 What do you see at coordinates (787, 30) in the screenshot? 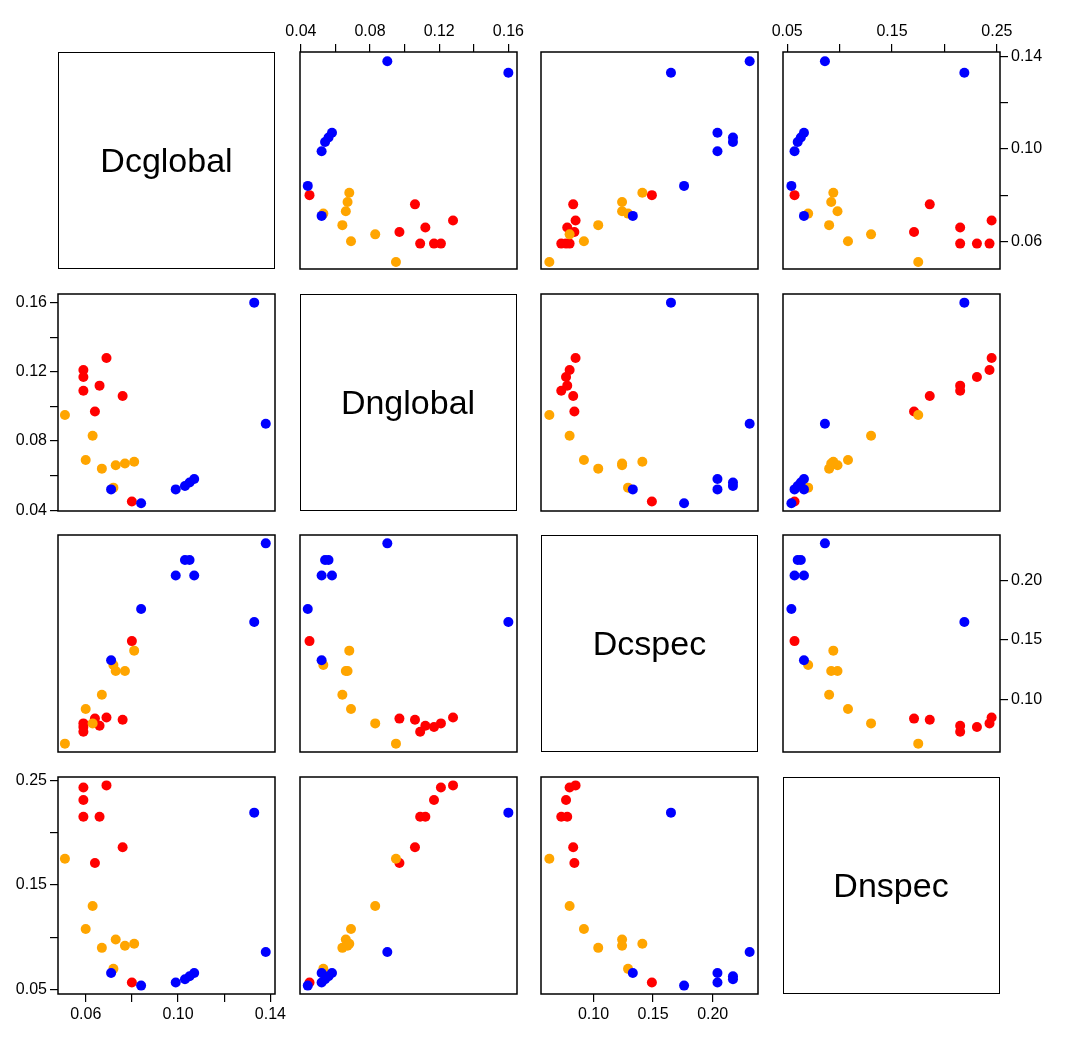
I see `x-tick-label: 0.05` at bounding box center [787, 30].